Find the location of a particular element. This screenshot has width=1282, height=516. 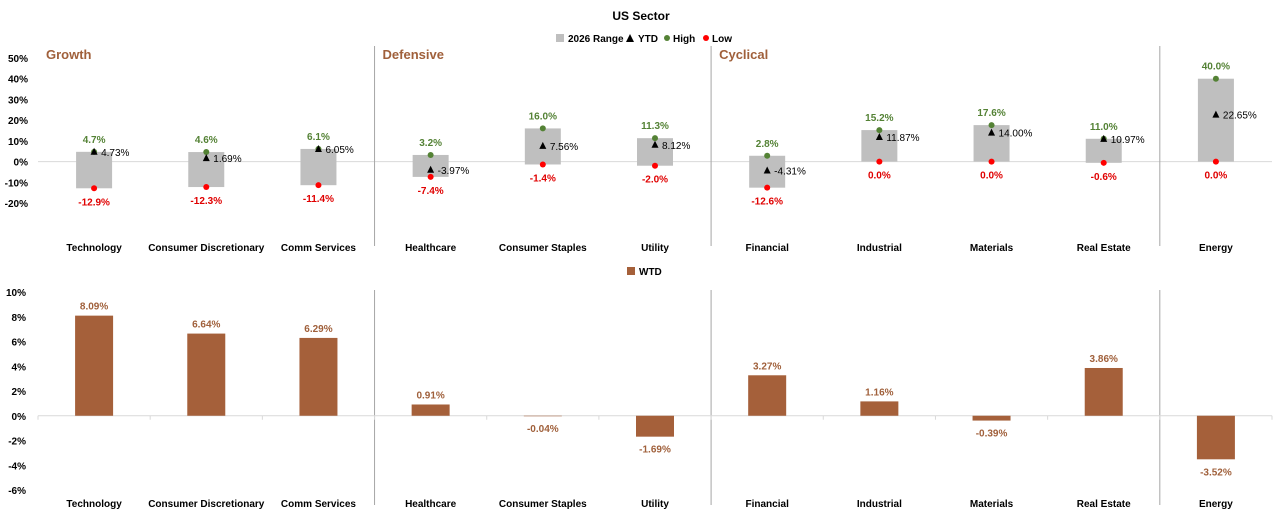

bottom-ytick-label: -6% is located at coordinates (17, 491).